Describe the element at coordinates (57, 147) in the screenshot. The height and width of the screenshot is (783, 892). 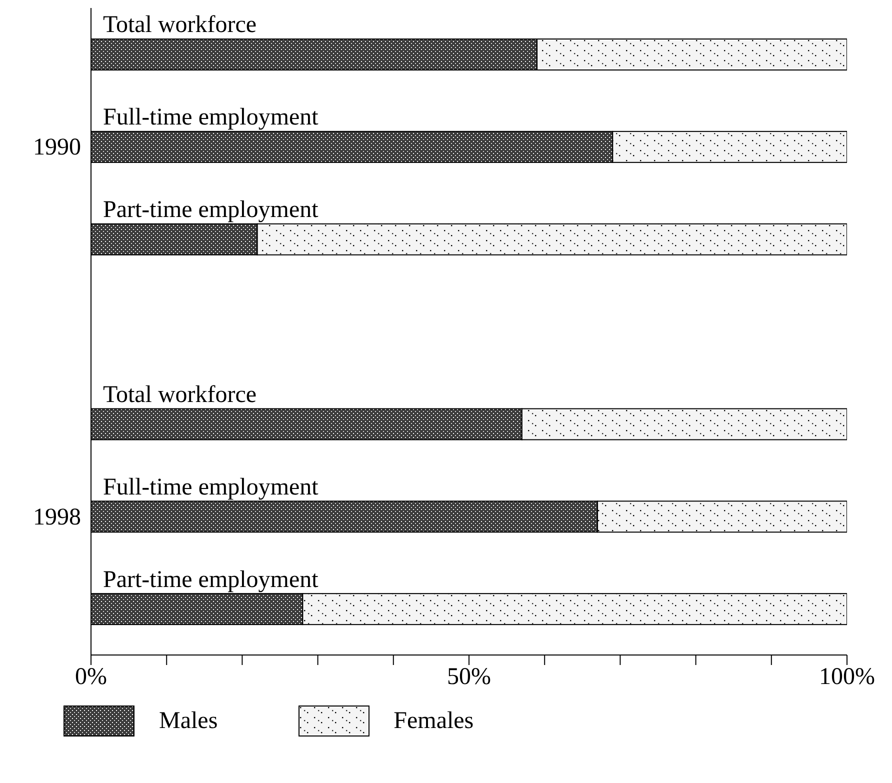
I see `text: 1990` at that location.